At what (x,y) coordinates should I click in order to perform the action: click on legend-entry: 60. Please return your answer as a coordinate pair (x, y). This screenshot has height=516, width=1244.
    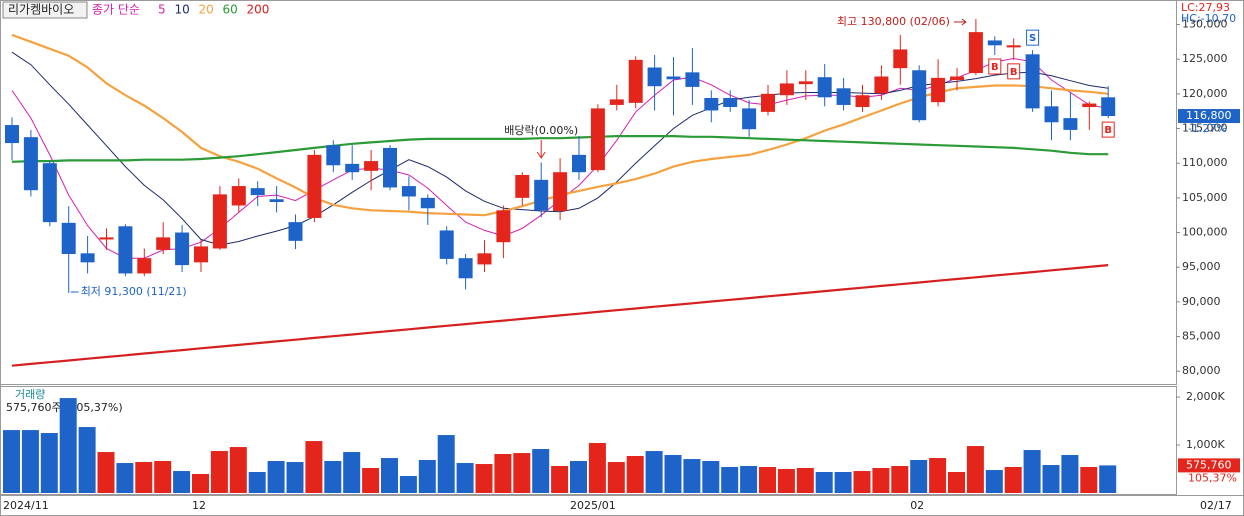
    Looking at the image, I should click on (230, 10).